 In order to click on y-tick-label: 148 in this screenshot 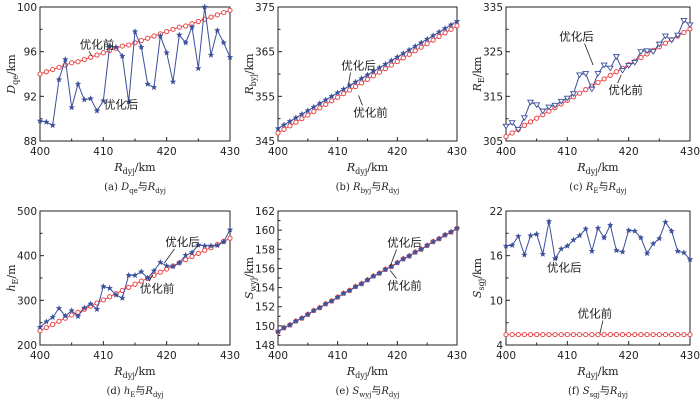, I will do `click(265, 346)`.